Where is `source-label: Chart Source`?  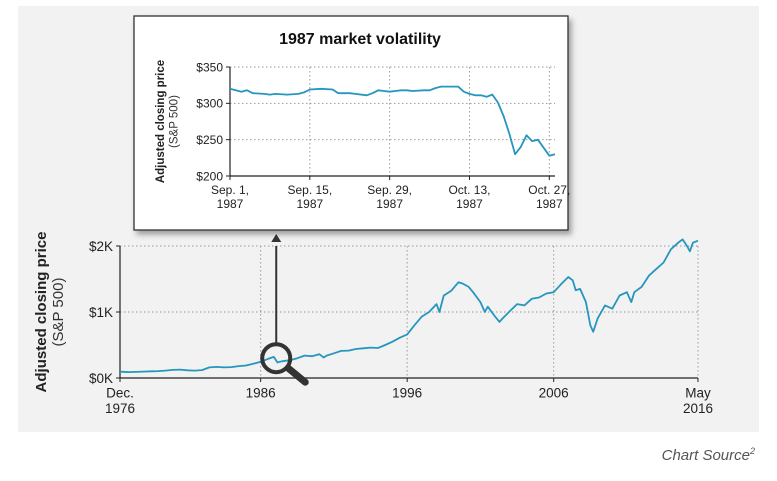 source-label: Chart Source is located at coordinates (705, 455).